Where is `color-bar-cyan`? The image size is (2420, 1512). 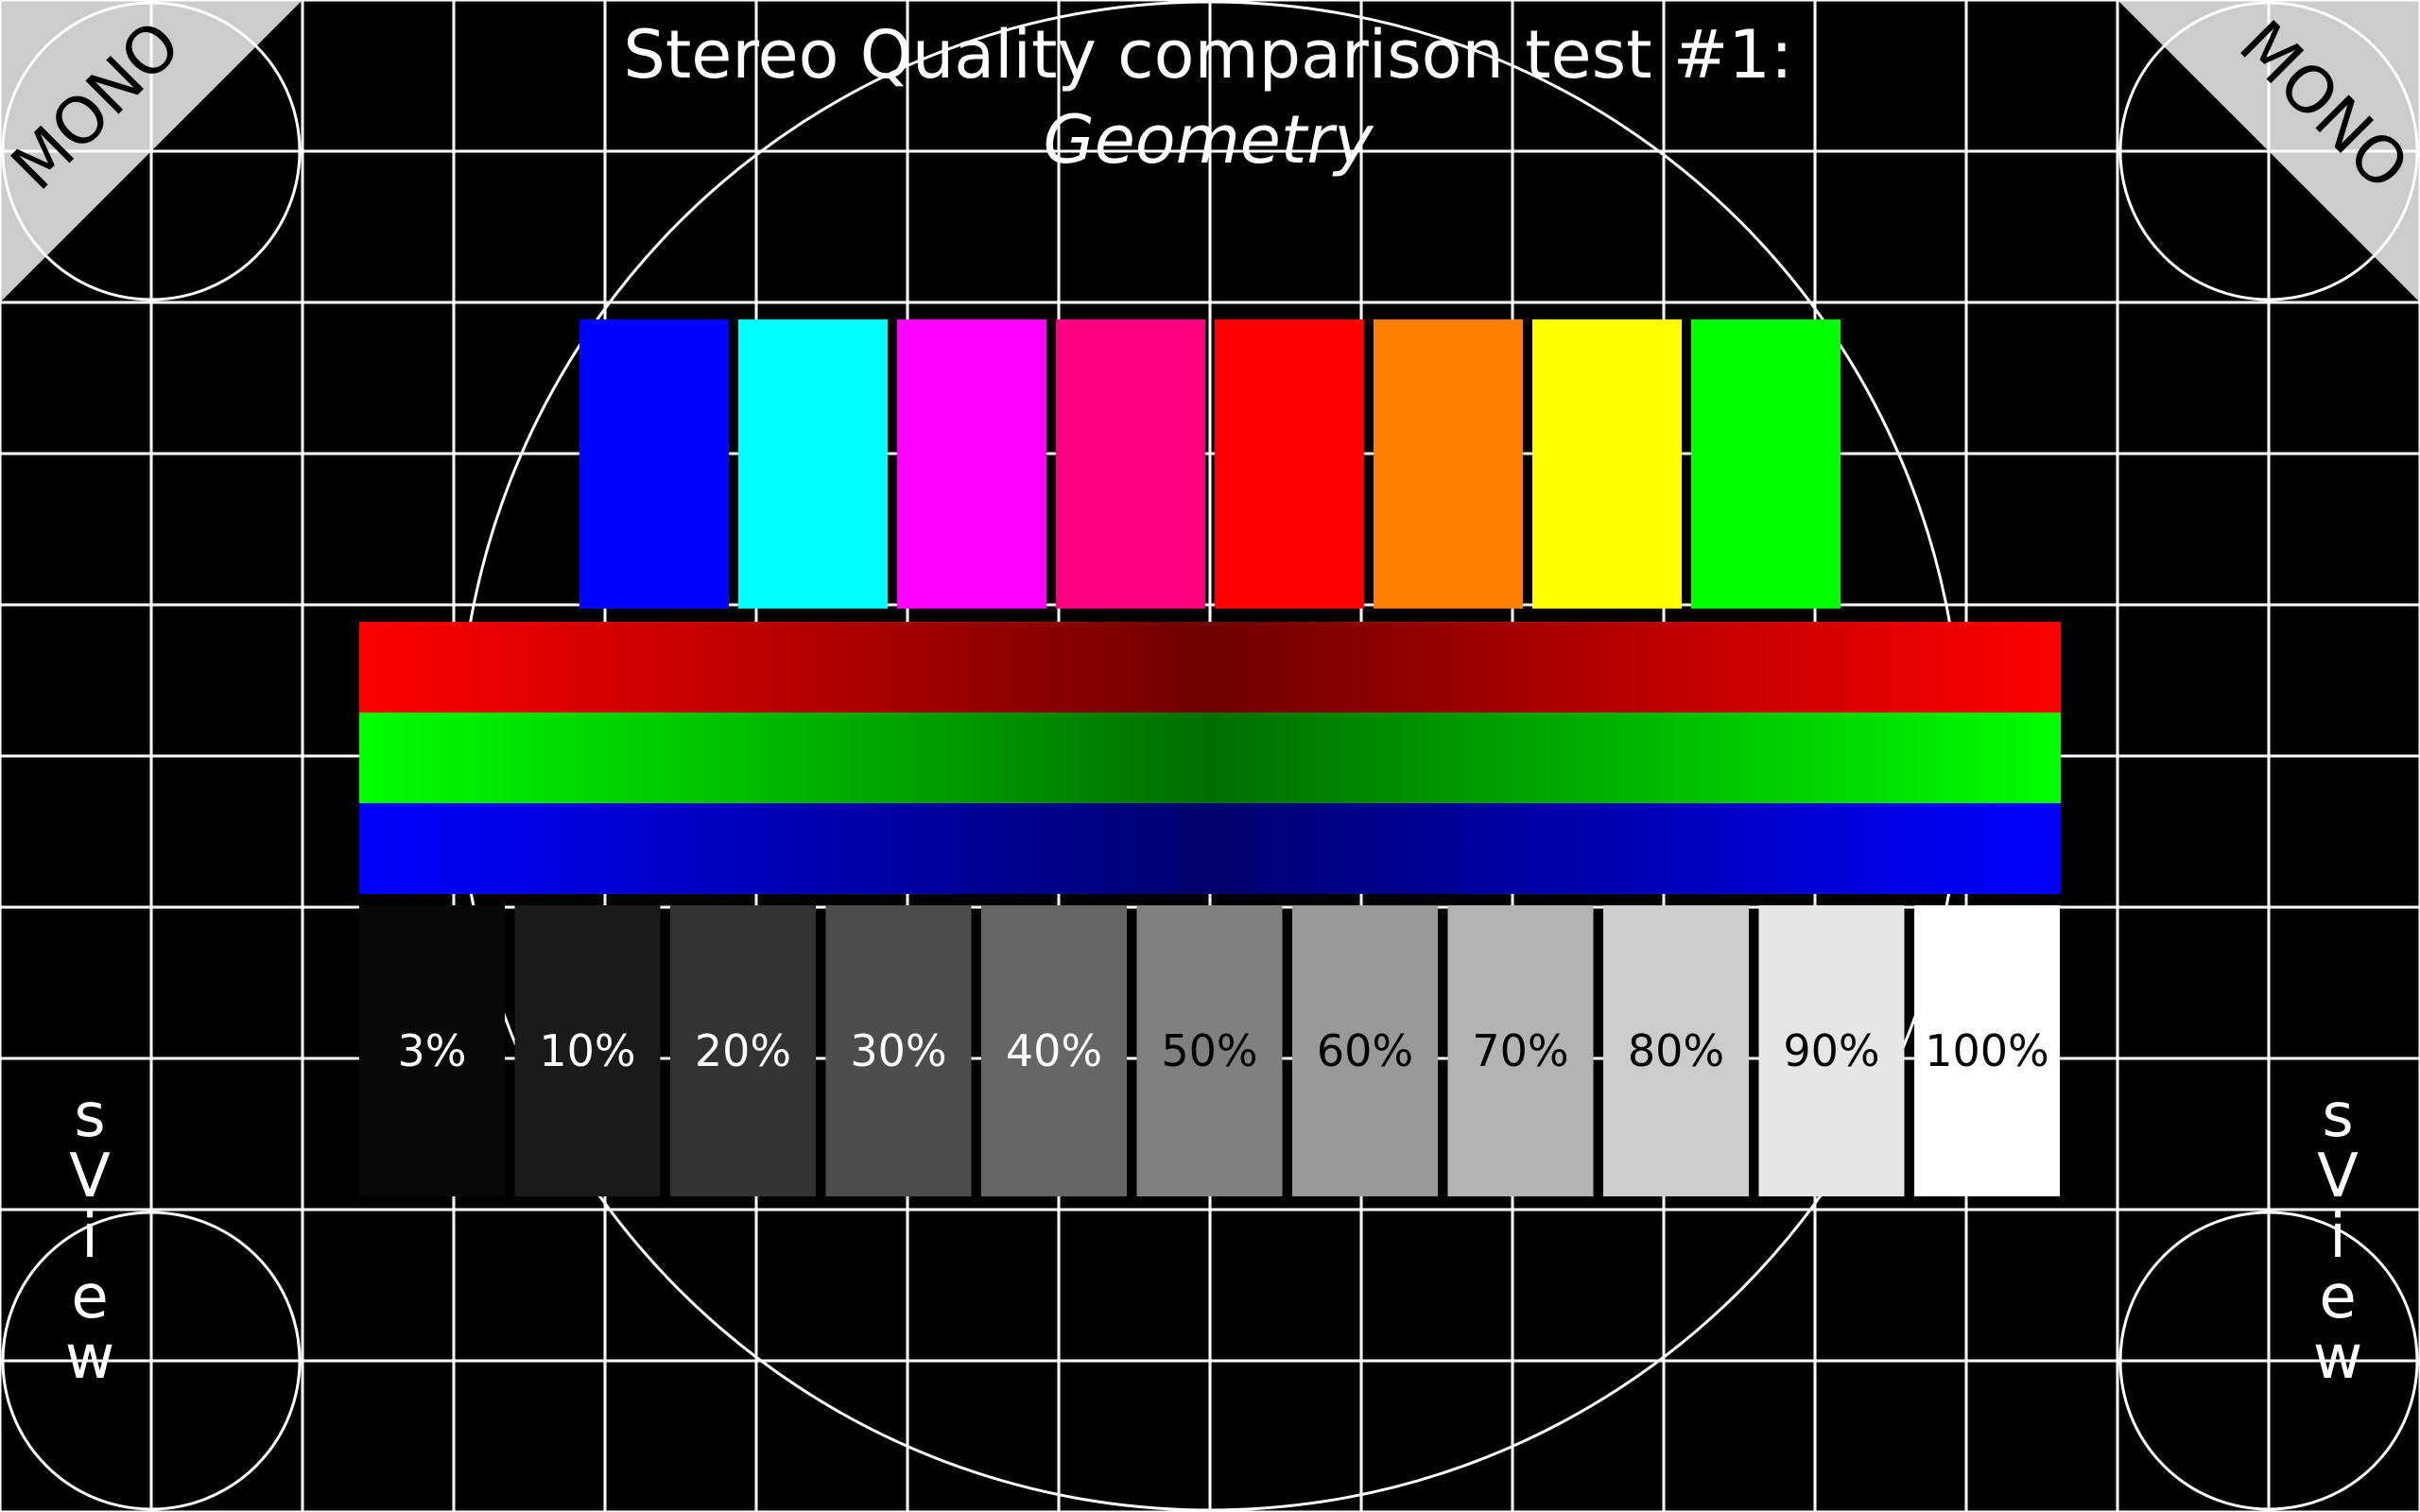
color-bar-cyan is located at coordinates (813, 464).